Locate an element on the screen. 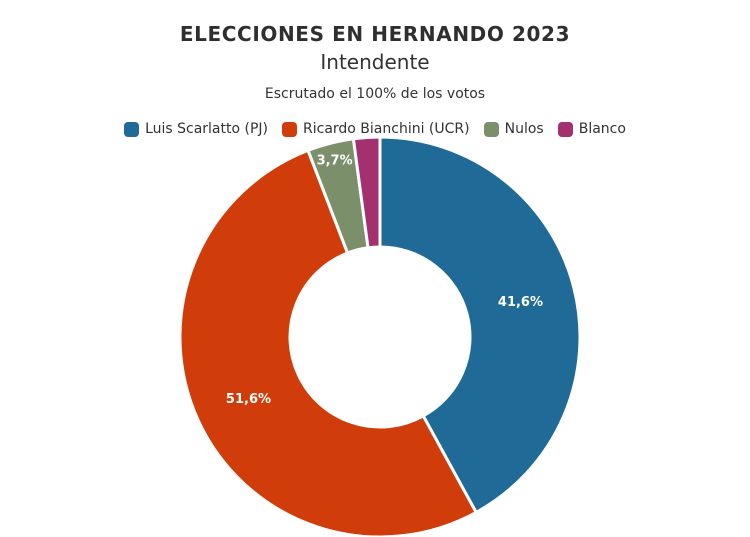  chart-caption: Escrutado el 100% de los votos is located at coordinates (375, 94).